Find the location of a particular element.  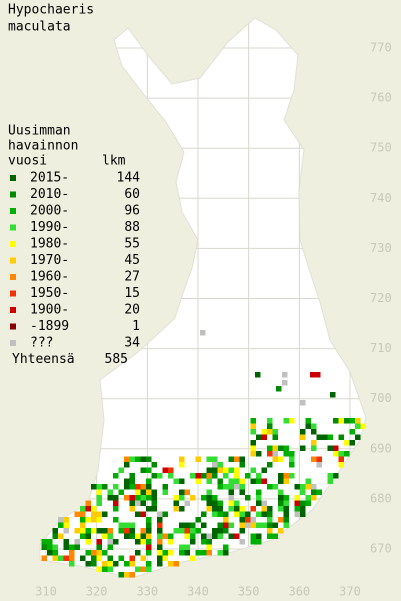

y-tick-label: 720 is located at coordinates (381, 298).